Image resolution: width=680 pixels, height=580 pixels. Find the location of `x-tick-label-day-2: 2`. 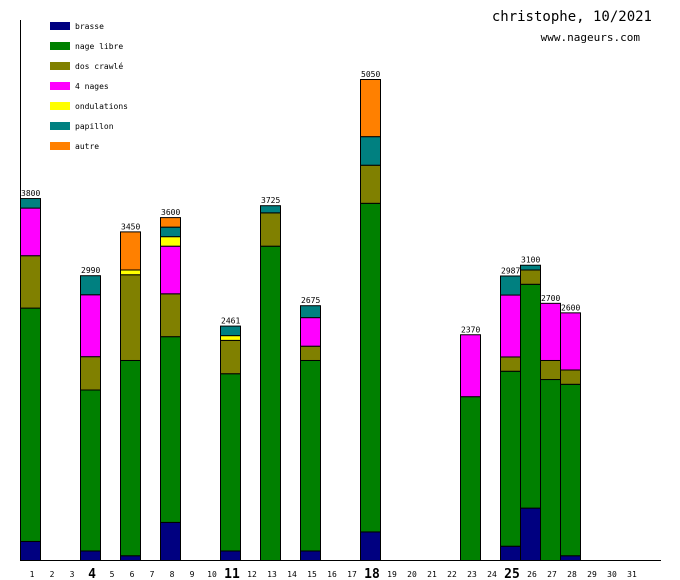

x-tick-label-day-2: 2 is located at coordinates (52, 574).